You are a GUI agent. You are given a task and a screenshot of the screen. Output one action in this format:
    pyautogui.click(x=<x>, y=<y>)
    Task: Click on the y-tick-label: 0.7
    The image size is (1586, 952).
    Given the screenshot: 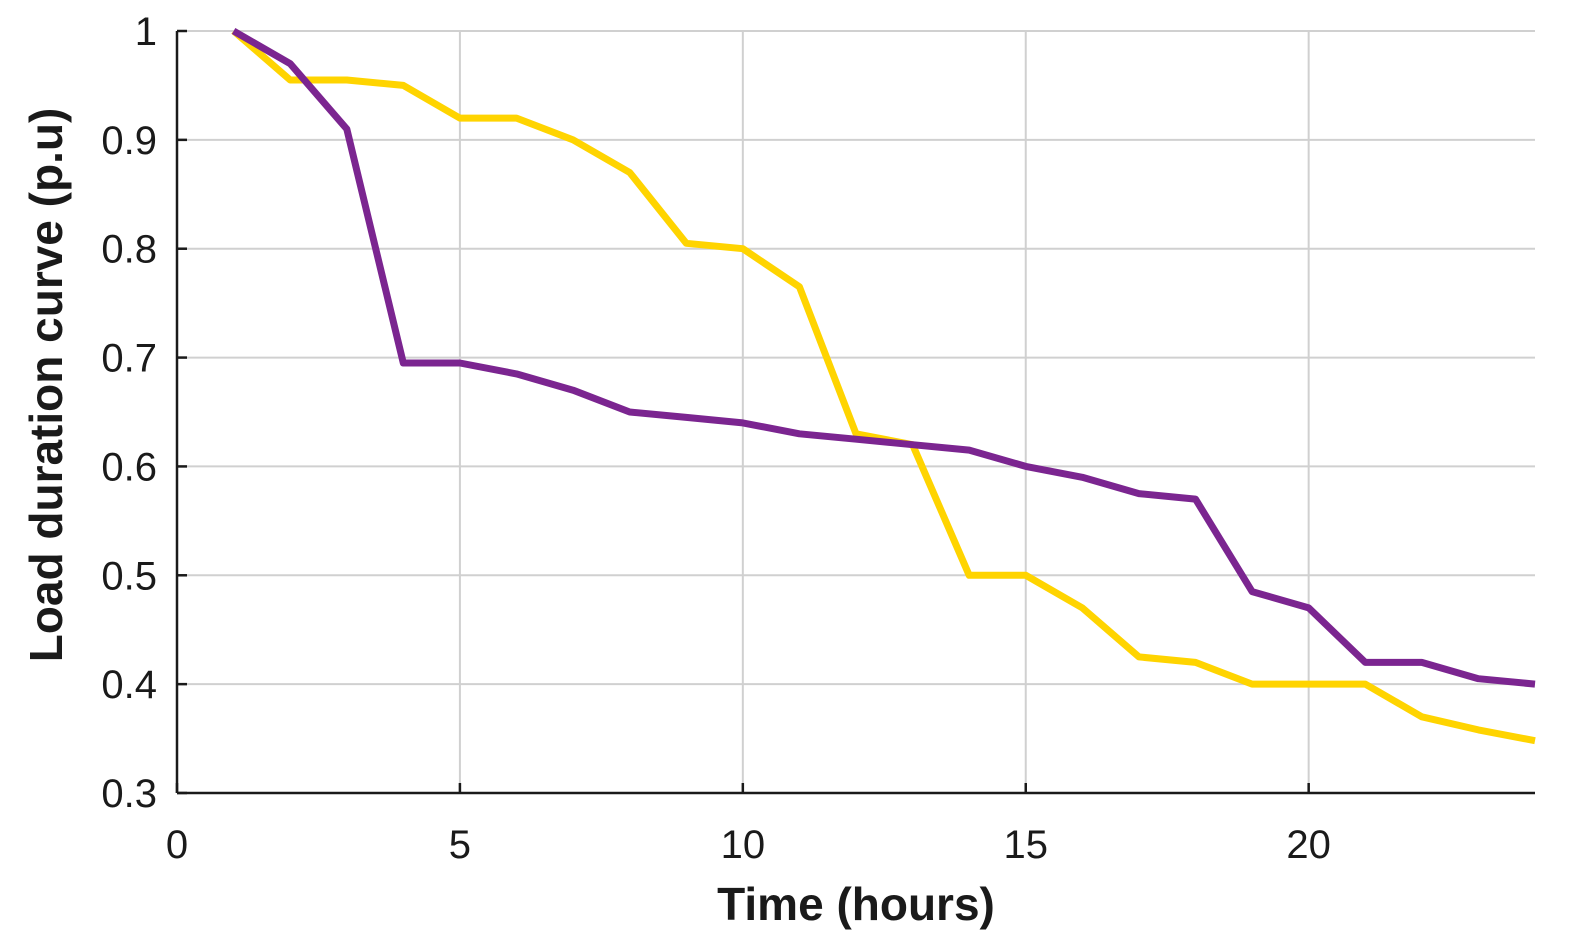 What is the action you would take?
    pyautogui.click(x=129, y=359)
    